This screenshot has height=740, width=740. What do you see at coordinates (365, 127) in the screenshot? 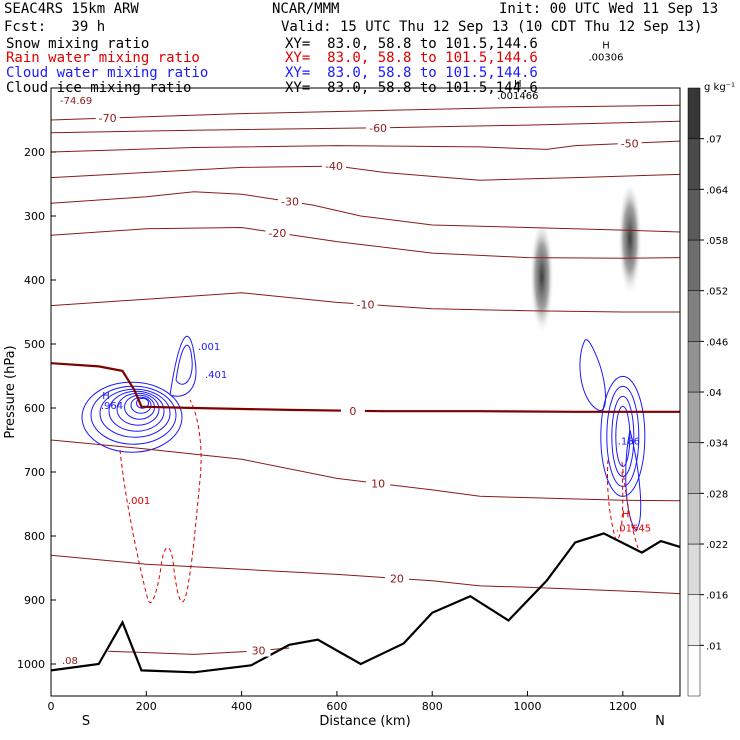
I see `isotherm--60` at bounding box center [365, 127].